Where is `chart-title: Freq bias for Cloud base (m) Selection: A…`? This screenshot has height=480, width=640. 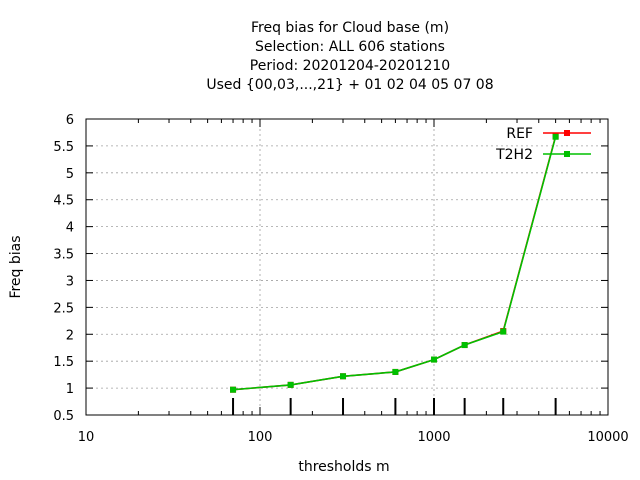 chart-title: Freq bias for Cloud base (m) Selection: A… is located at coordinates (349, 56).